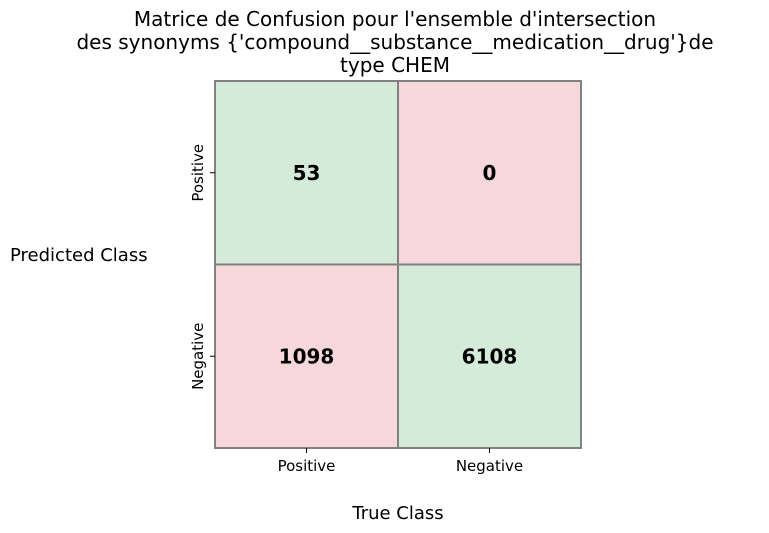 This screenshot has width=769, height=533. What do you see at coordinates (79, 255) in the screenshot?
I see `y-axis-label: Predicted Class` at bounding box center [79, 255].